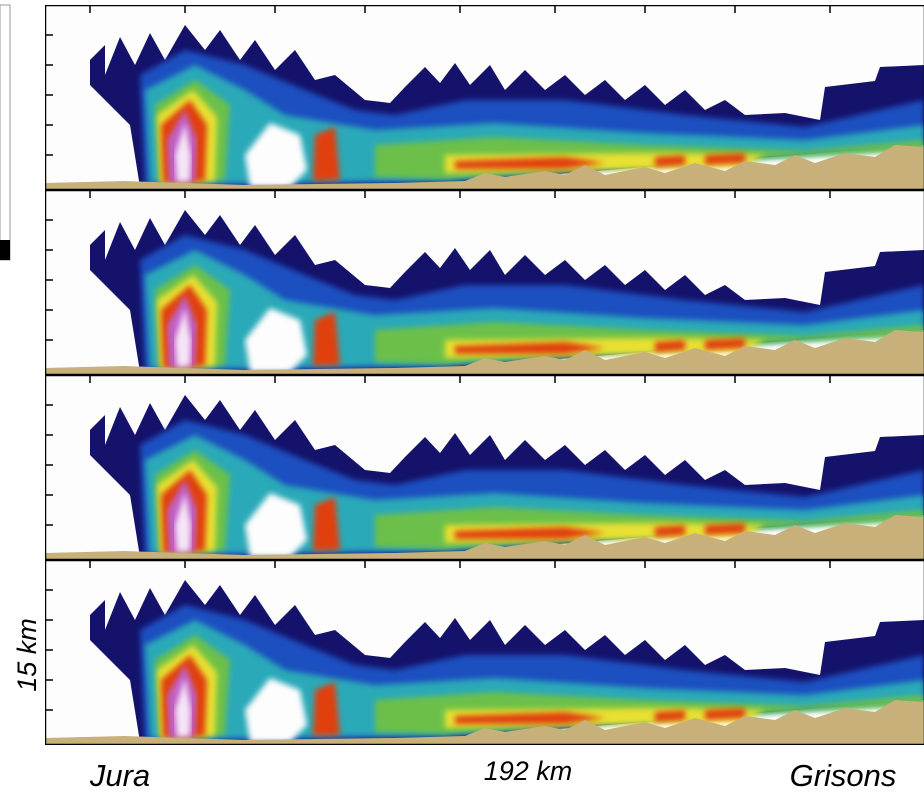  I want to click on right-label: Grisons, so click(843, 775).